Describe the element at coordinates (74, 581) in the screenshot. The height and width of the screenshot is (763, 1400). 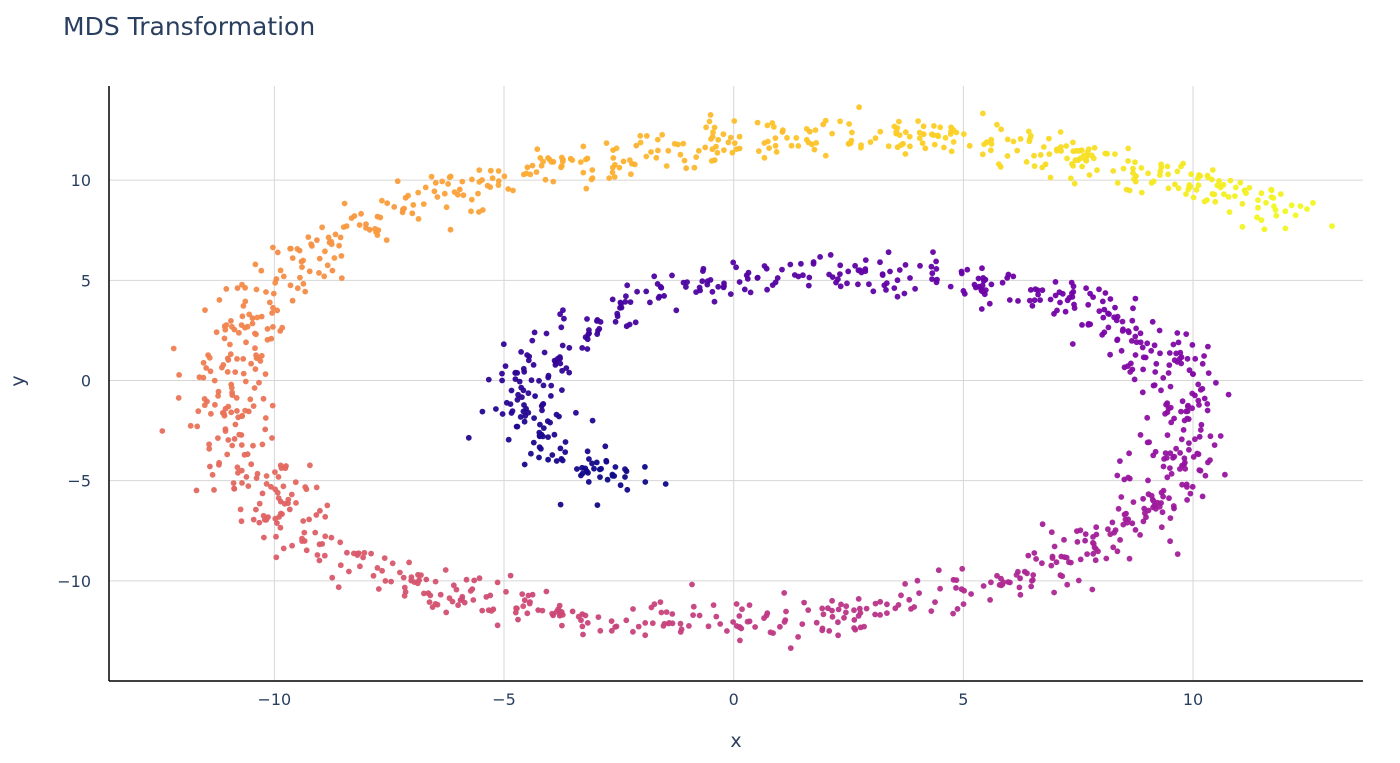
I see `y-tick-label: −10` at that location.